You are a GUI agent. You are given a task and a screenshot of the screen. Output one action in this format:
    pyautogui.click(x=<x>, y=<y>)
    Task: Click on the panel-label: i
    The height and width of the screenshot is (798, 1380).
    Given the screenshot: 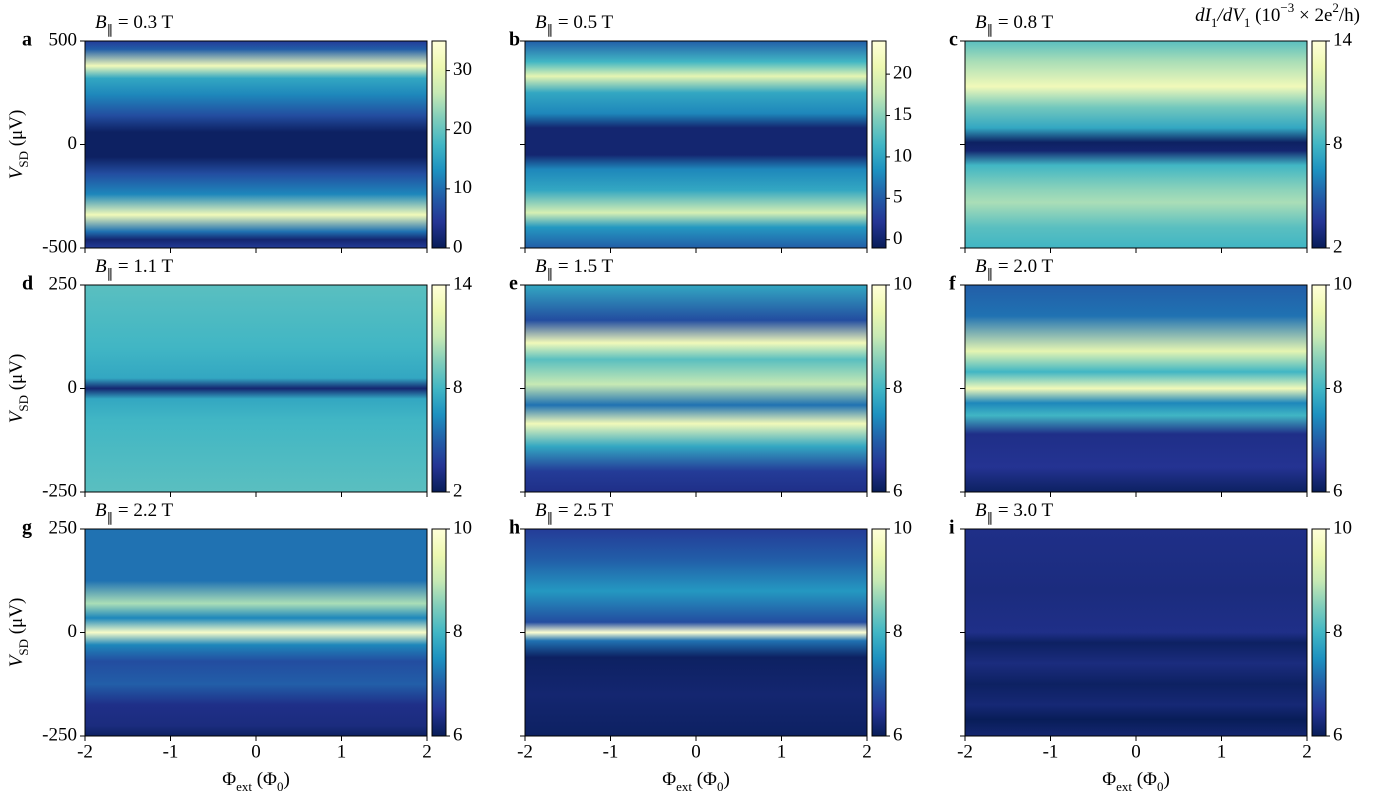 What is the action you would take?
    pyautogui.click(x=952, y=528)
    